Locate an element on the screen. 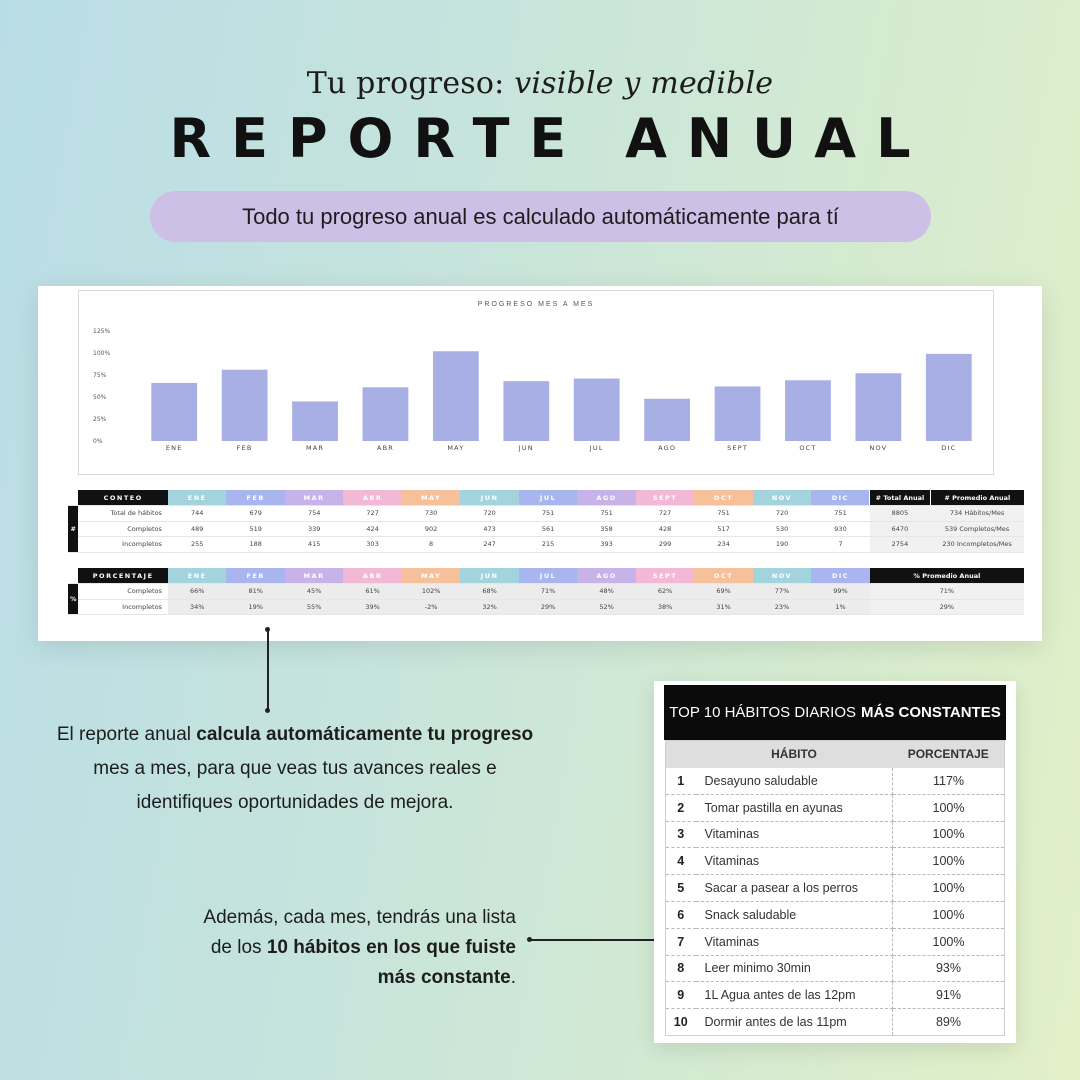 The image size is (1080, 1080). habit-name: Desayuno saludable is located at coordinates (794, 781).